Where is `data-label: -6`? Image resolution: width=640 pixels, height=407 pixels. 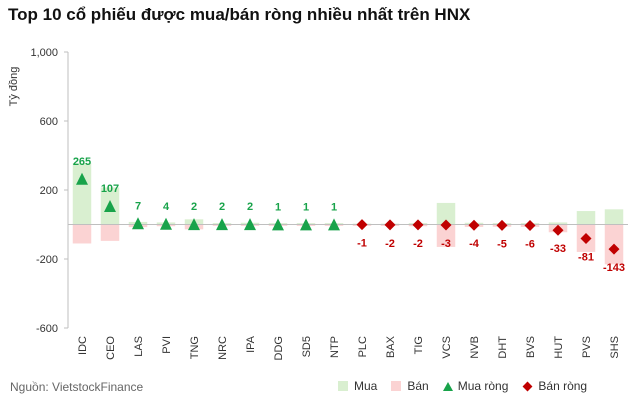
data-label: -6 is located at coordinates (530, 245).